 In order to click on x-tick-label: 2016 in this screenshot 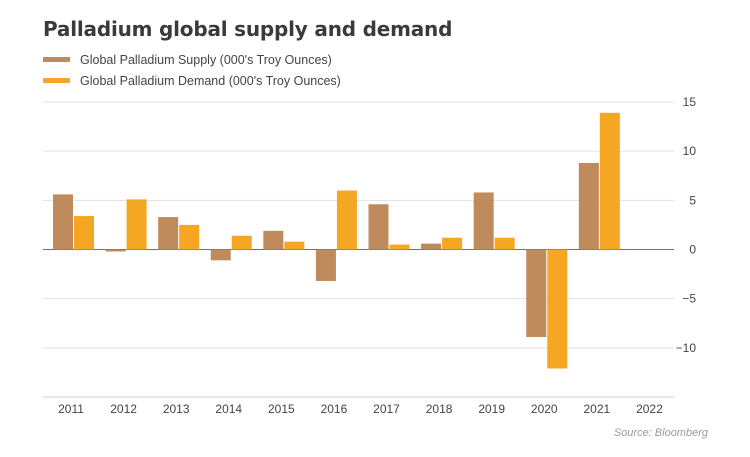, I will do `click(334, 409)`.